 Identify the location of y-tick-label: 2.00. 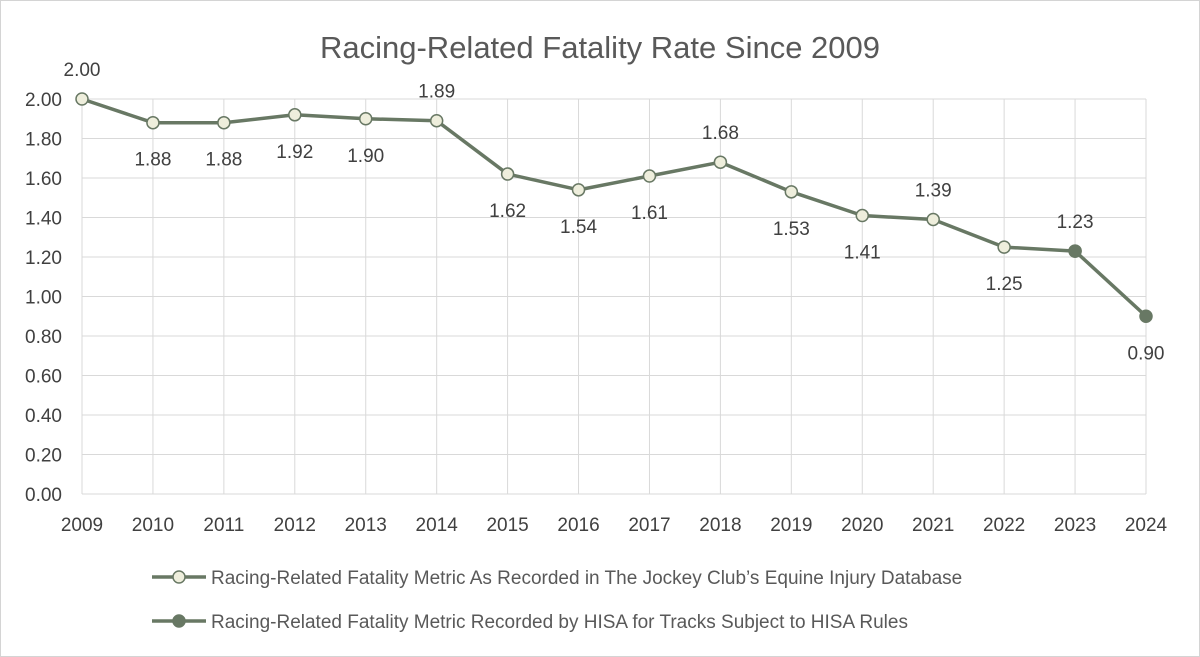
(43, 100).